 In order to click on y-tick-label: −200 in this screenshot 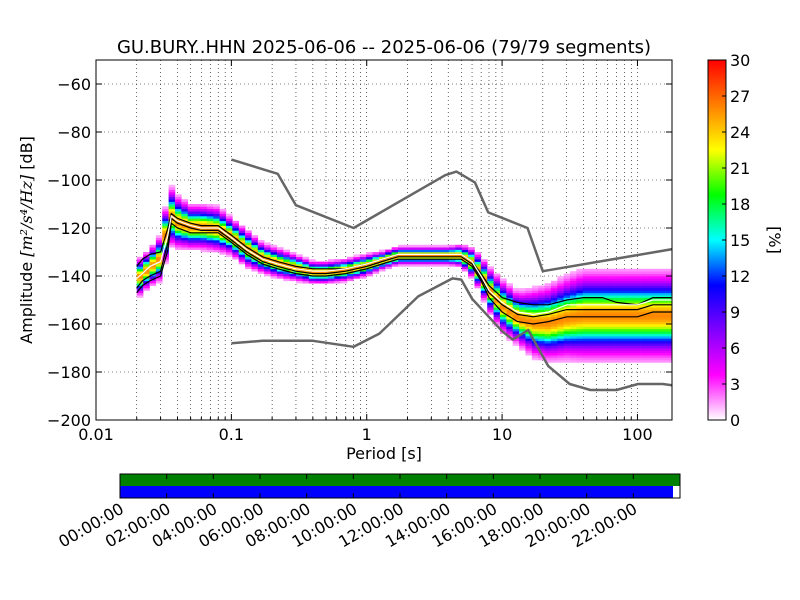, I will do `click(69, 420)`.